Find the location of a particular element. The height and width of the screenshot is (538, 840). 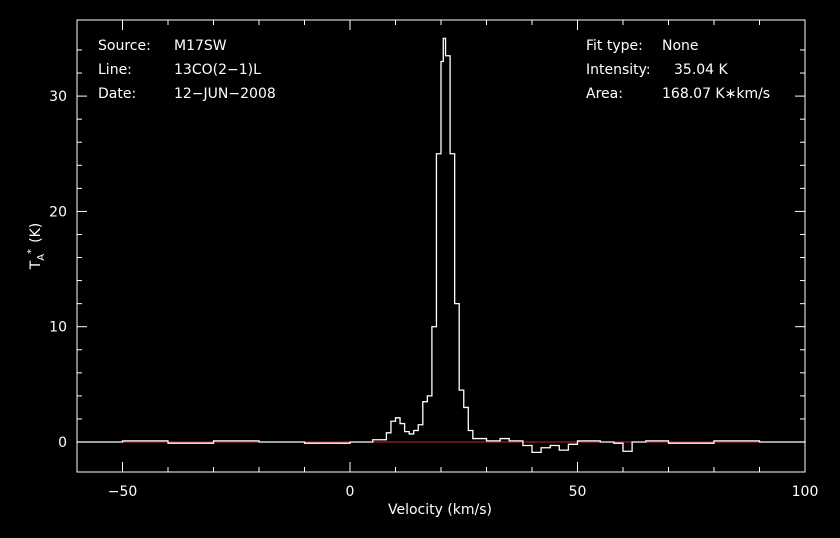

info-right-key-1: Intensity: is located at coordinates (618, 70).